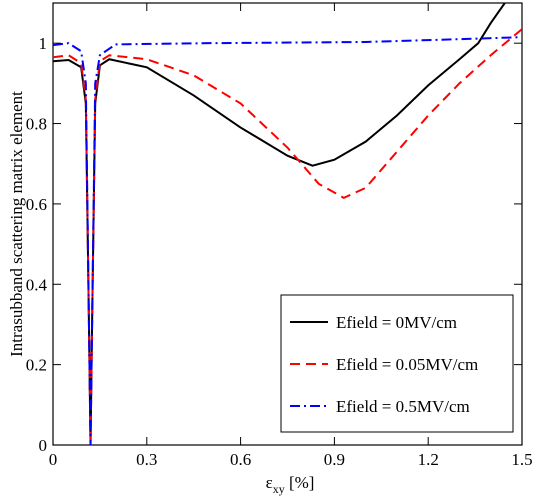 The width and height of the screenshot is (537, 497). I want to click on y-tick-label: 0.8, so click(36, 124).